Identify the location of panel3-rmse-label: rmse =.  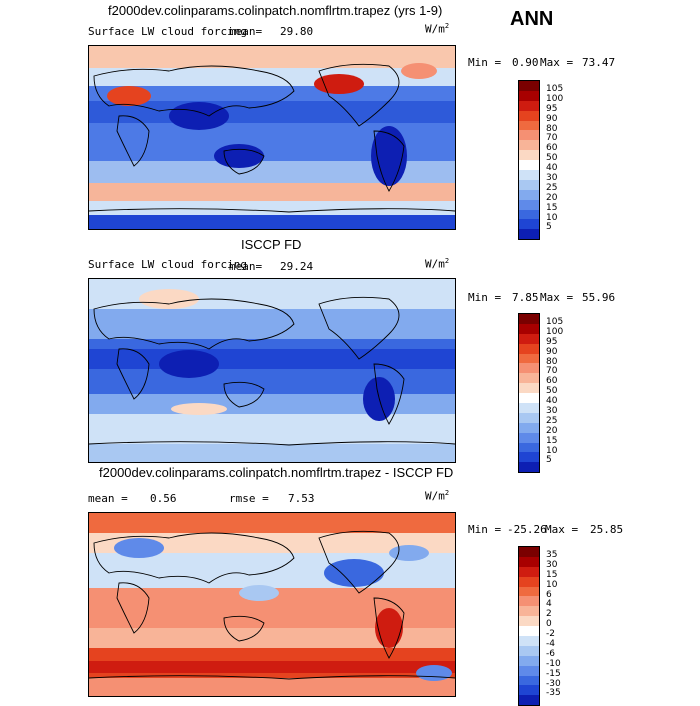
(249, 498).